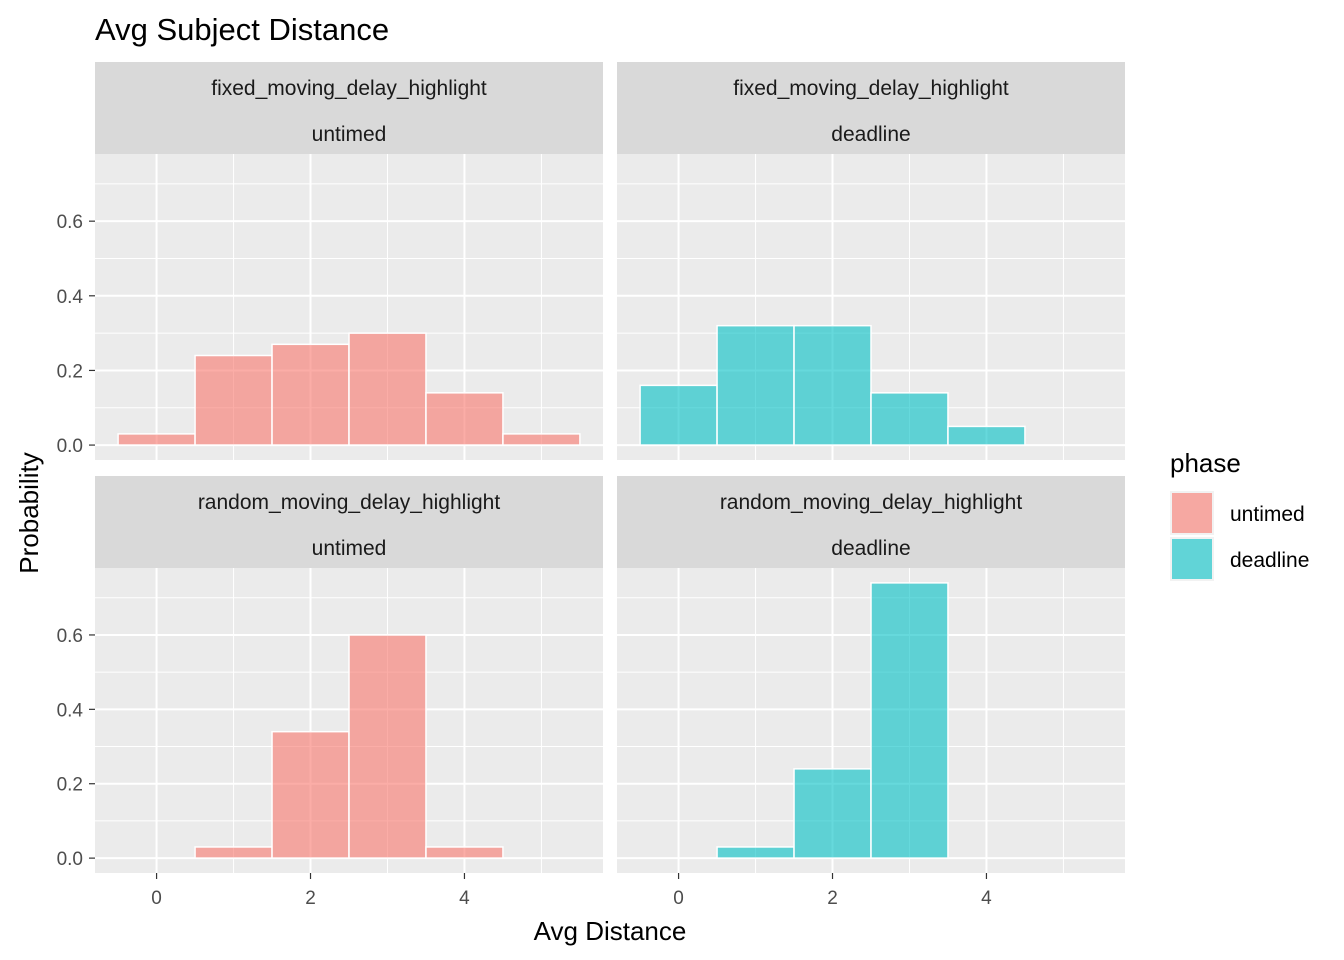  I want to click on chart-title: Avg Subject Distance, so click(242, 29).